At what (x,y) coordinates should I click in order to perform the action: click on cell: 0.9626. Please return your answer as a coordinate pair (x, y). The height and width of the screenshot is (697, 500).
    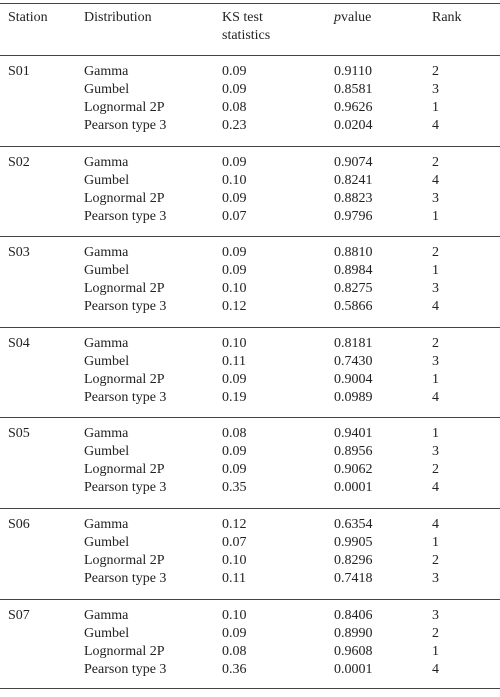
    Looking at the image, I should click on (353, 107).